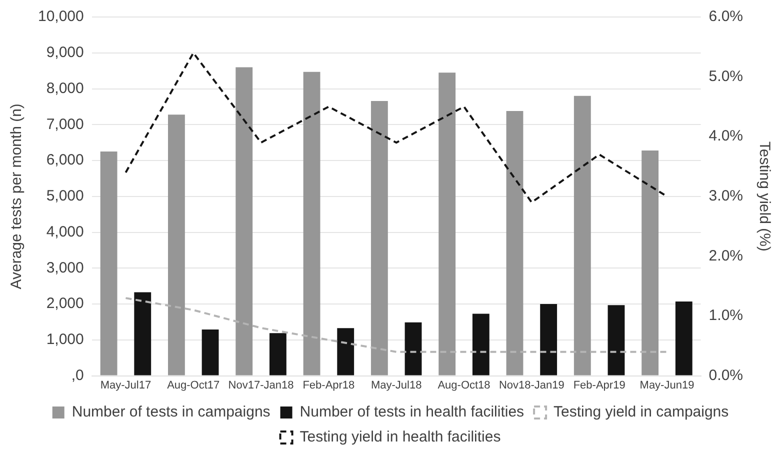  I want to click on y-tick-label: 9,000, so click(65, 53).